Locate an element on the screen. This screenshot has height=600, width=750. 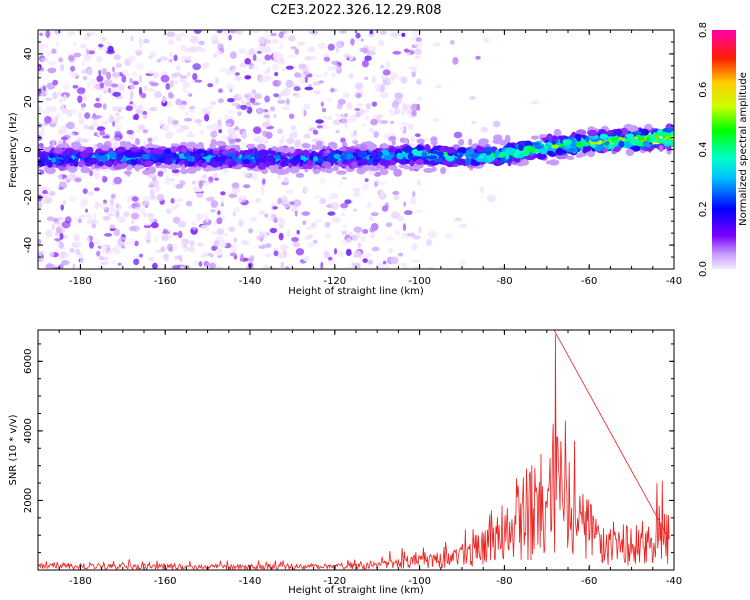
x-tick-label: -120 is located at coordinates (334, 281).